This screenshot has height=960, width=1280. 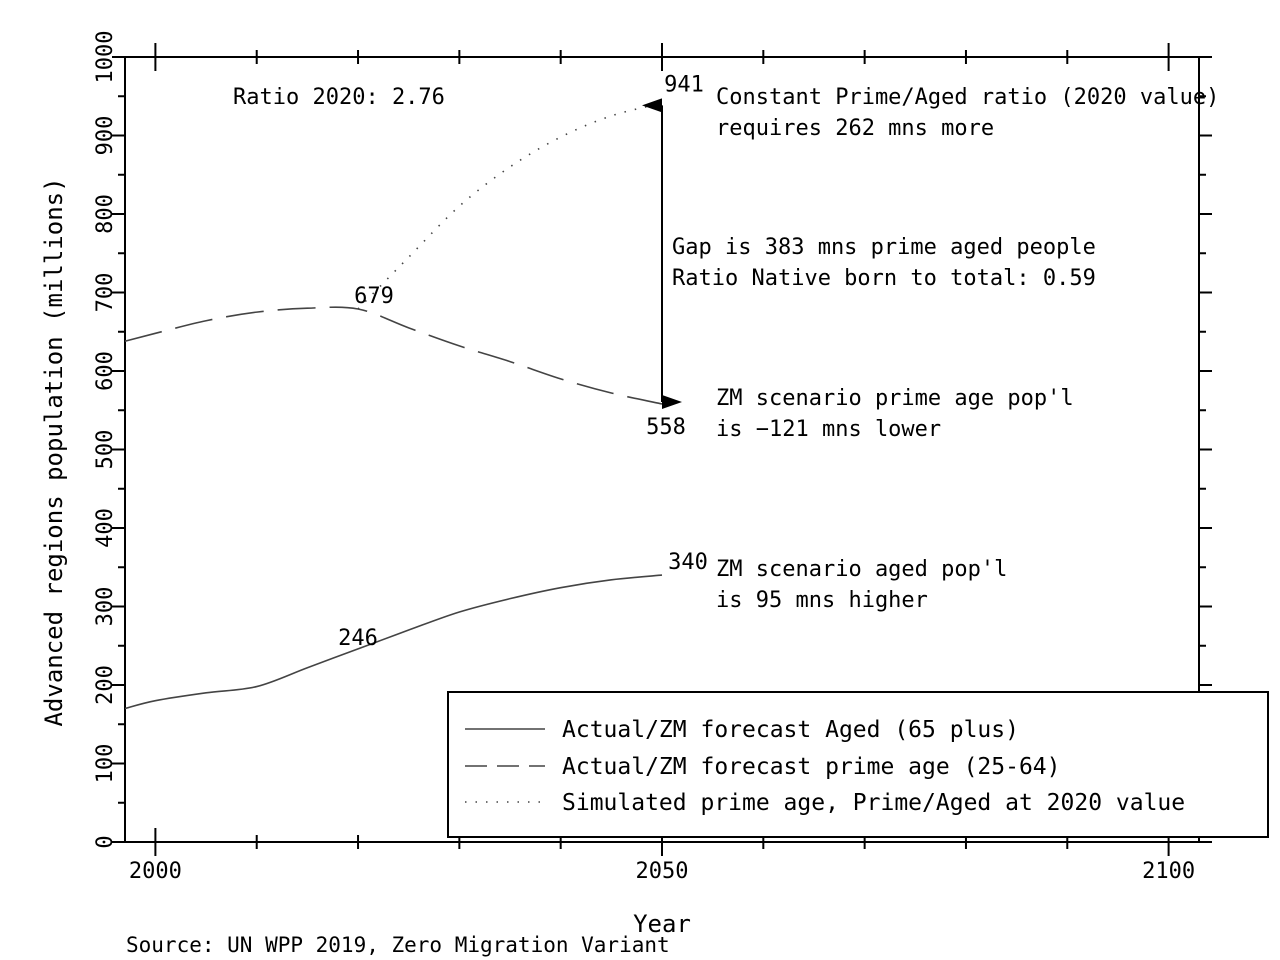 I want to click on x-tick-label: 2000, so click(x=155, y=871).